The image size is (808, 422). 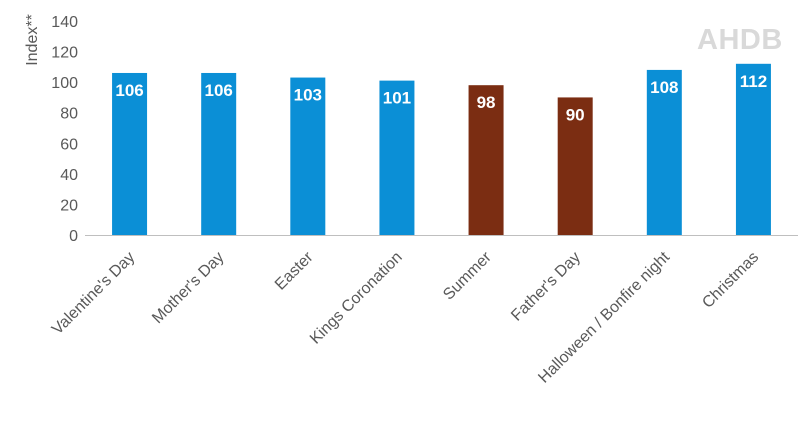 I want to click on y-tick-label: 20, so click(x=69, y=205).